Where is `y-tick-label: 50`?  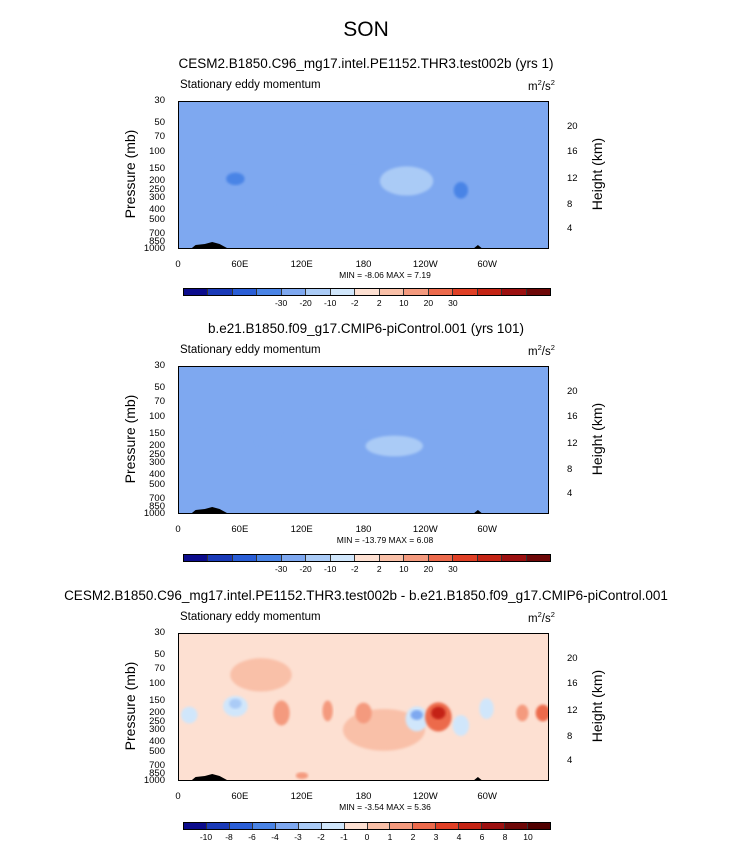
y-tick-label: 50 is located at coordinates (159, 654).